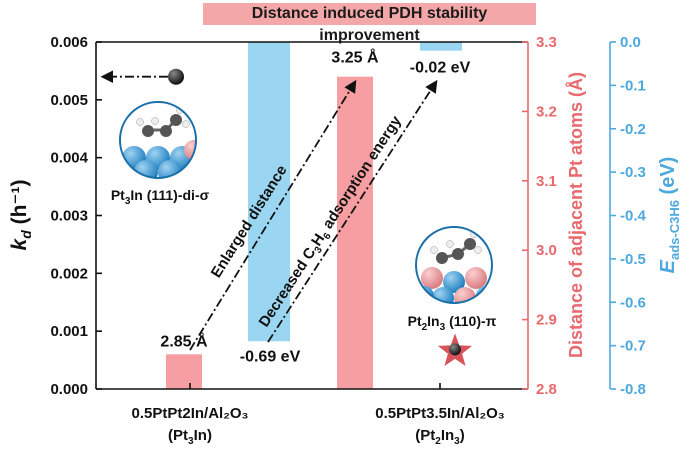  What do you see at coordinates (546, 389) in the screenshot?
I see `right-1-tick-label: 2.8` at bounding box center [546, 389].